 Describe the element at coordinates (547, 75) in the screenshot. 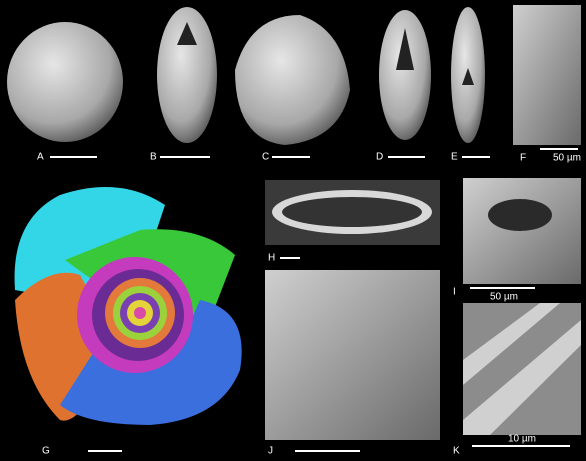

I see `sem-image-f` at that location.